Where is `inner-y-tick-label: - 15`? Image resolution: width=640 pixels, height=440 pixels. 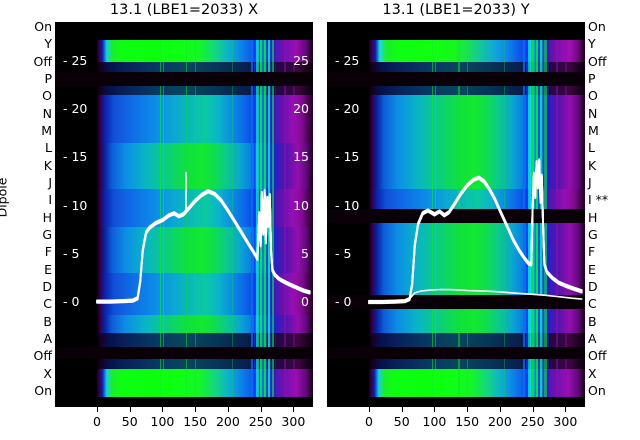 inner-y-tick-label: - 15 is located at coordinates (347, 157).